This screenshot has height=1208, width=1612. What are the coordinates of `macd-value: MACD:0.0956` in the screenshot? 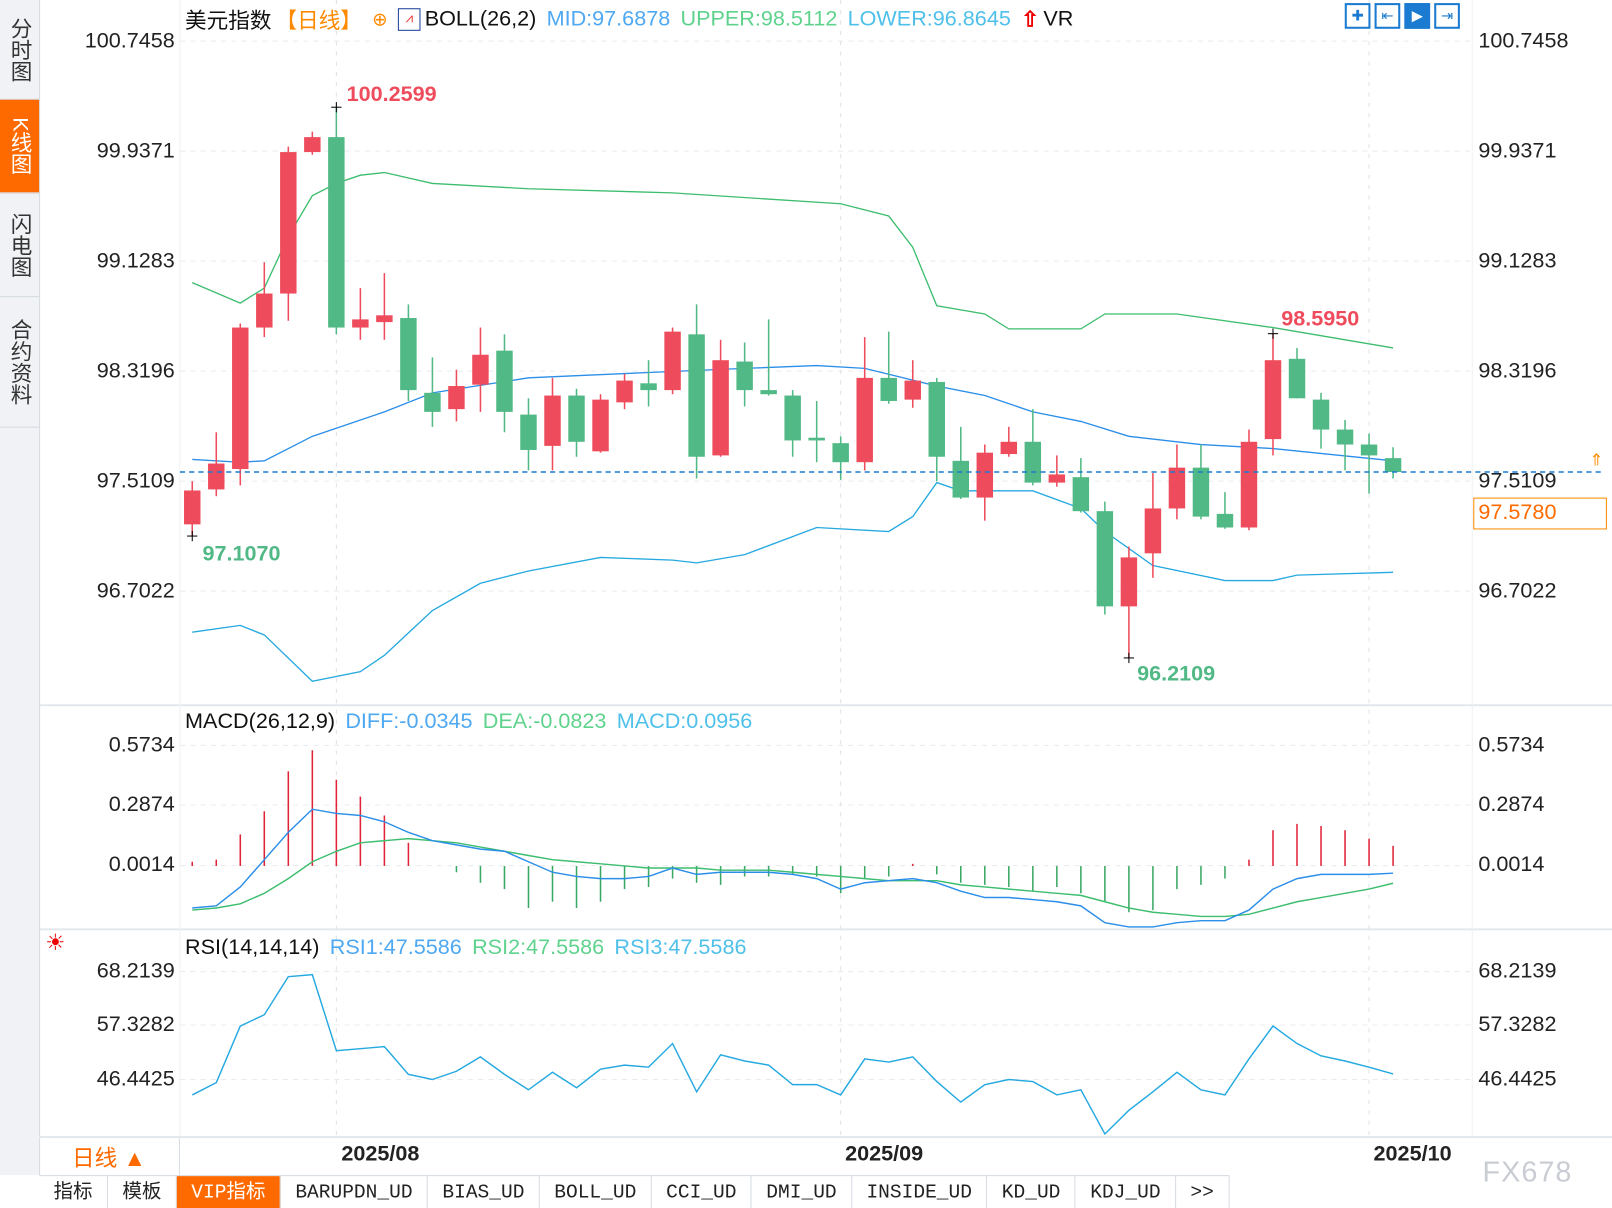 It's located at (684, 721).